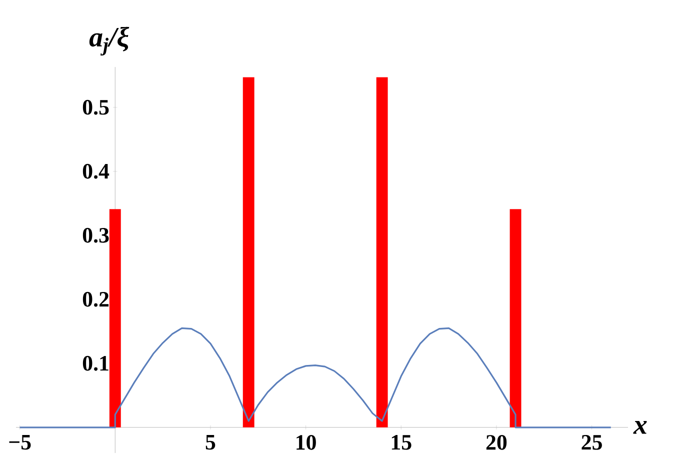 The image size is (675, 473). I want to click on y-tick-label: 0.3, so click(95, 235).